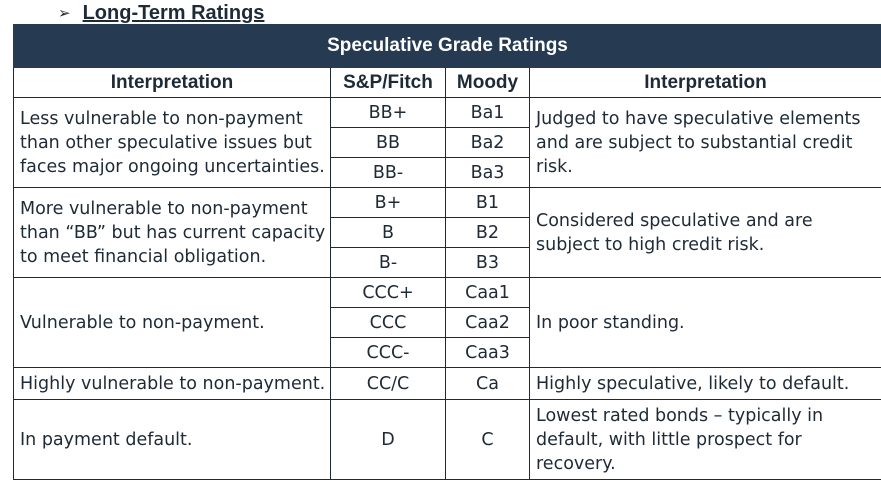 The width and height of the screenshot is (881, 504). What do you see at coordinates (487, 202) in the screenshot?
I see `moody-cell: B1` at bounding box center [487, 202].